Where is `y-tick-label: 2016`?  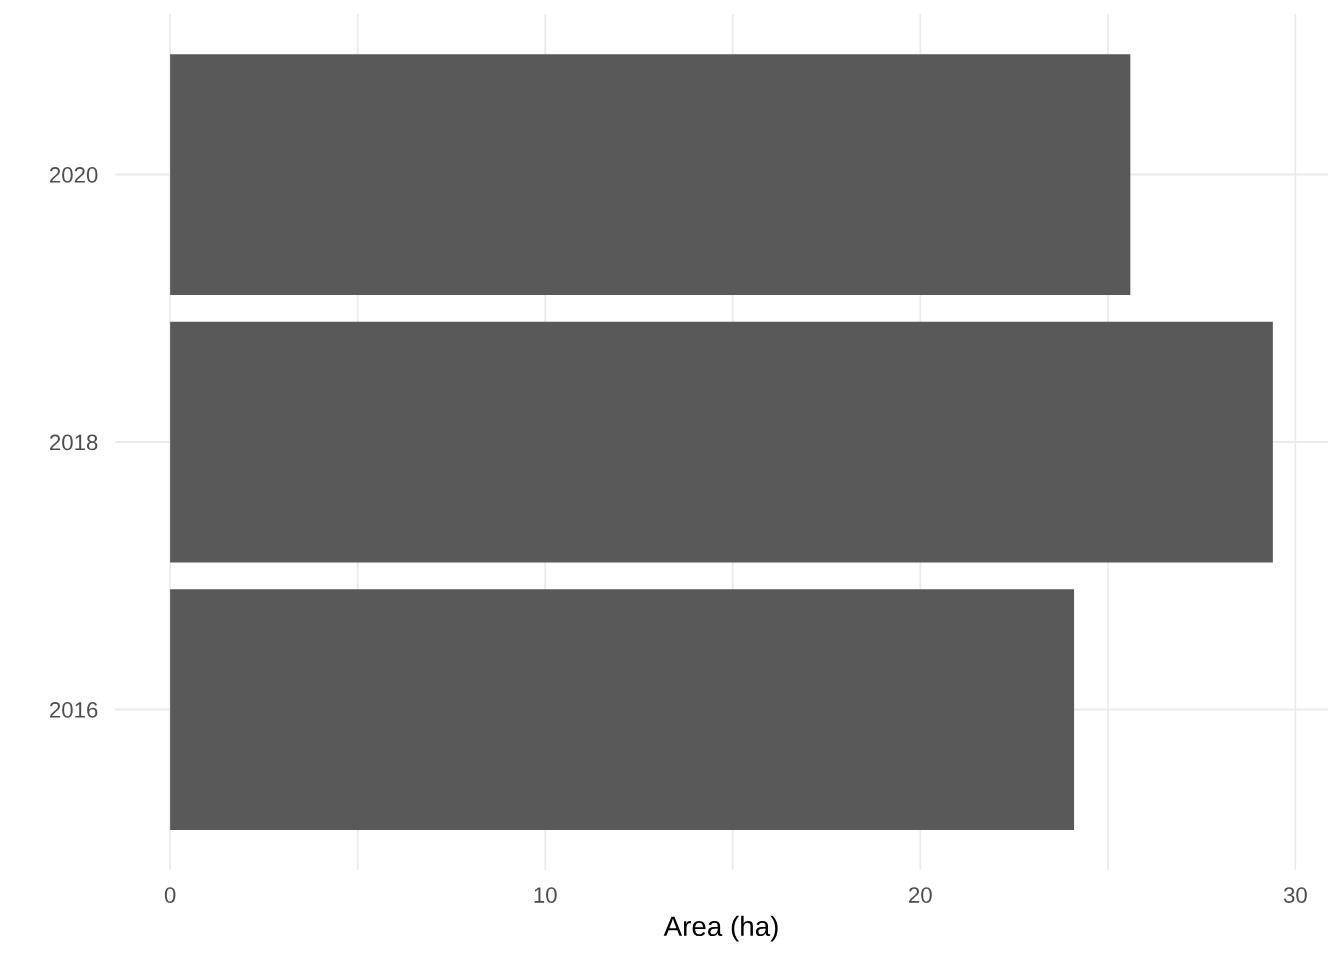
y-tick-label: 2016 is located at coordinates (74, 710).